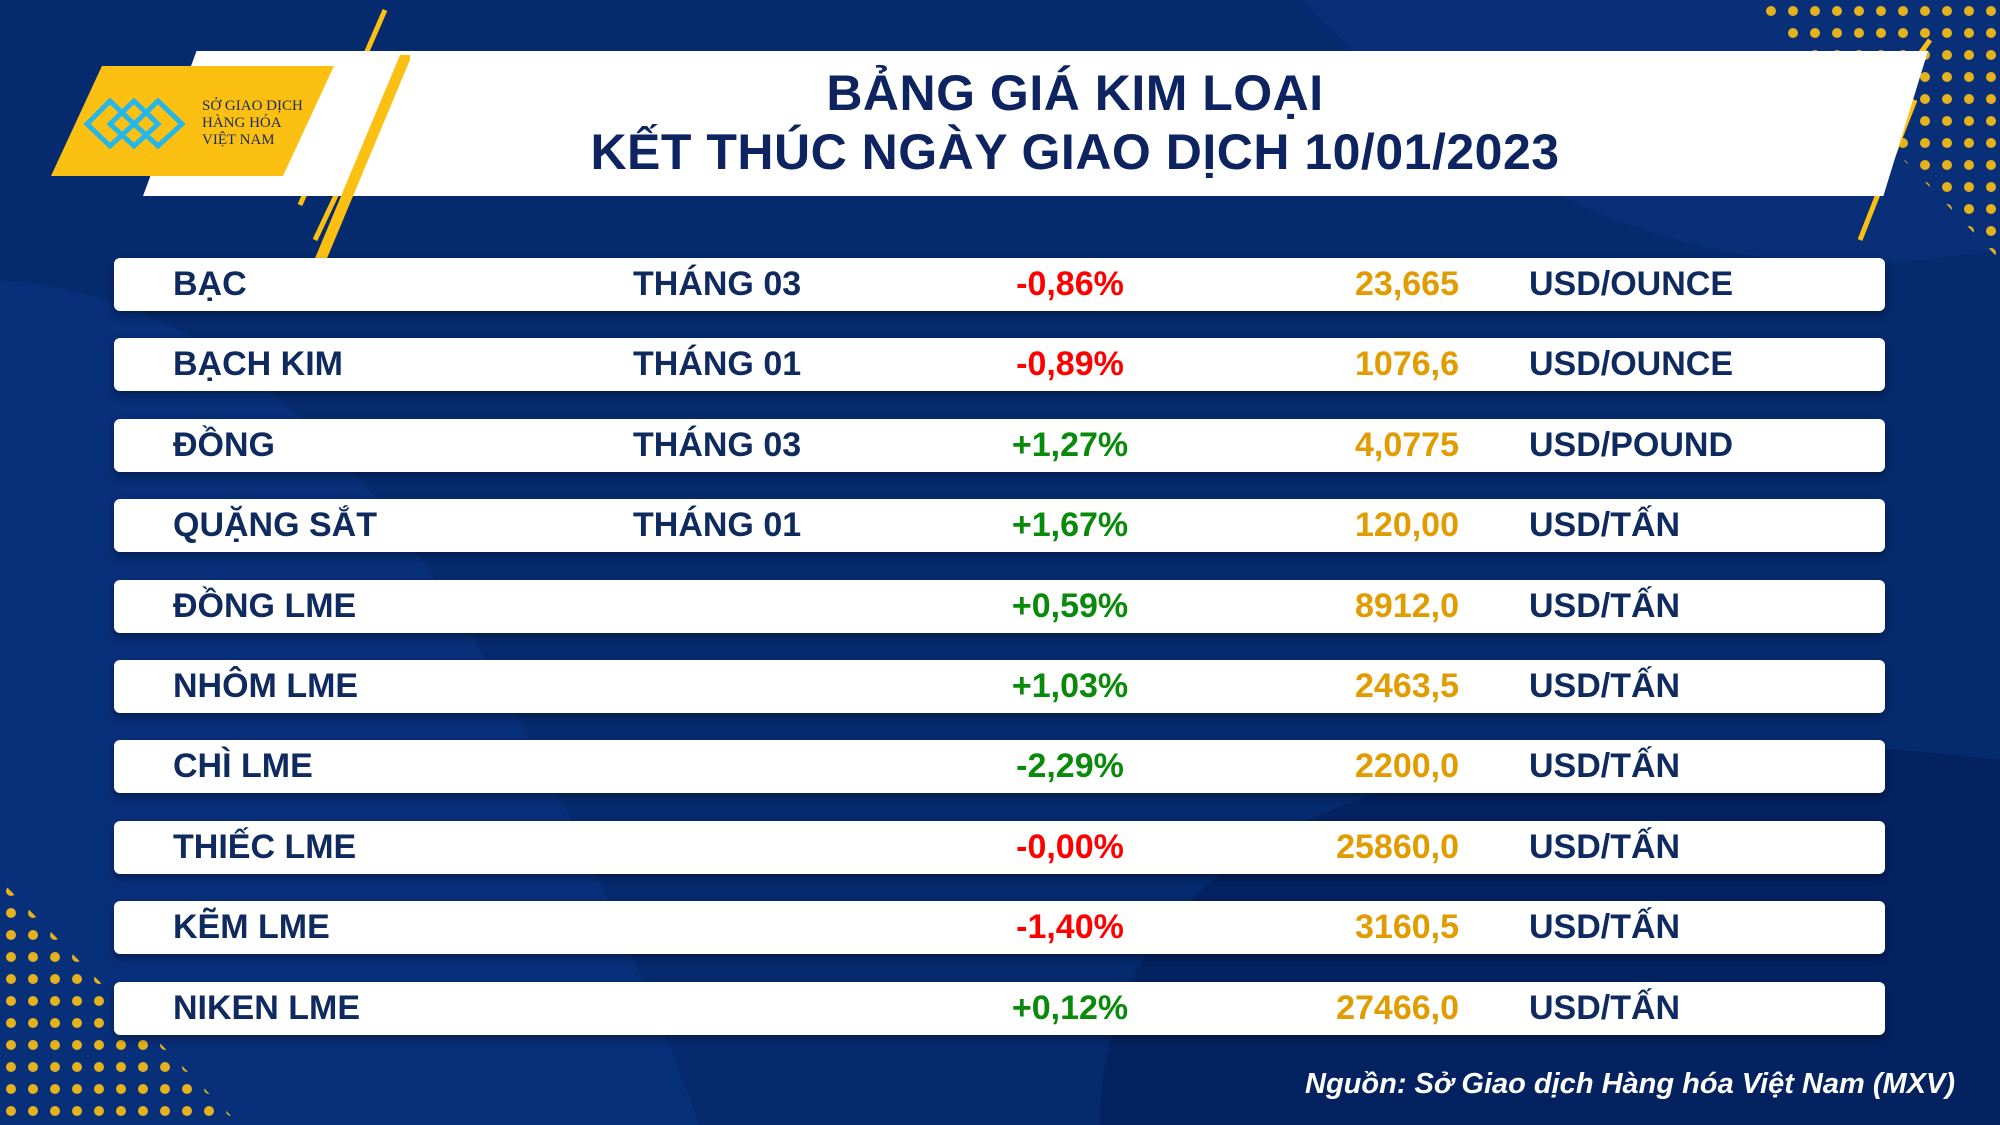 The image size is (2000, 1125). Describe the element at coordinates (1070, 364) in the screenshot. I see `change-percent: -0,89%` at that location.